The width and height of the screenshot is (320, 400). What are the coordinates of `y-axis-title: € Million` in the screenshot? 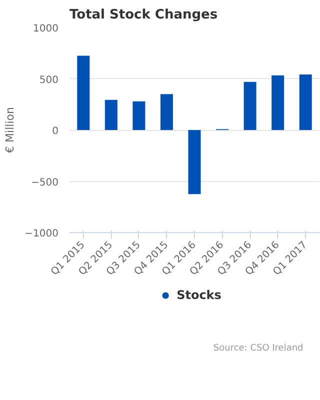 It's located at (10, 130).